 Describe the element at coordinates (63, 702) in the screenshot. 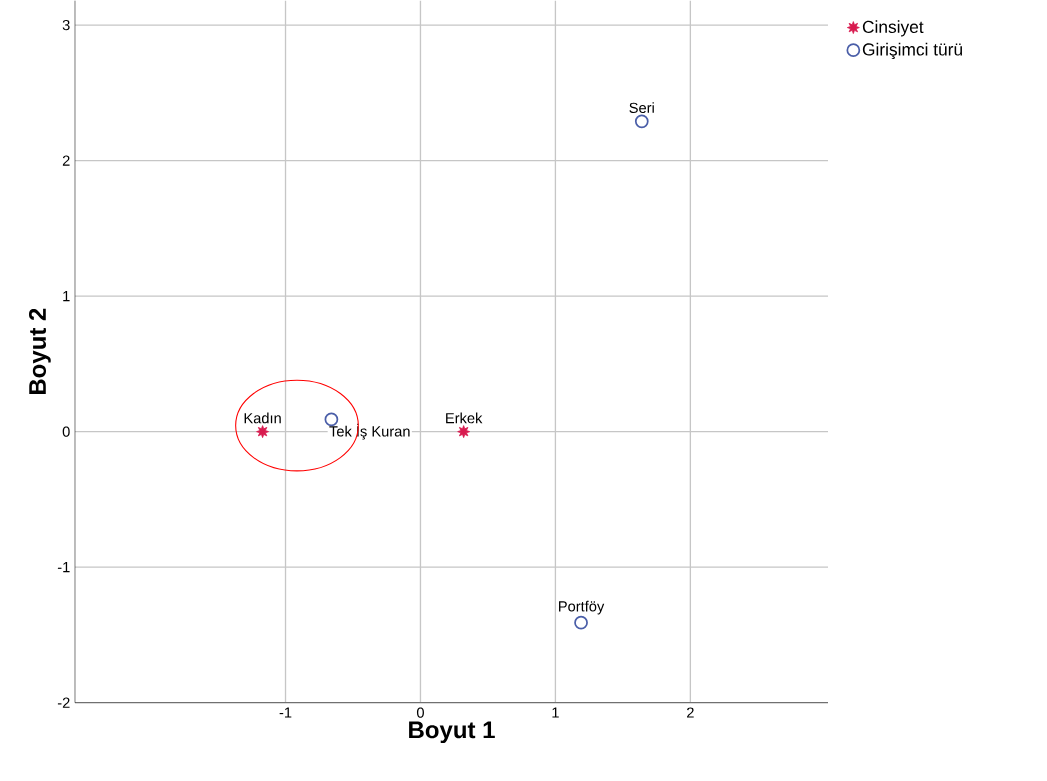

I see `y-tick-label: -2` at that location.